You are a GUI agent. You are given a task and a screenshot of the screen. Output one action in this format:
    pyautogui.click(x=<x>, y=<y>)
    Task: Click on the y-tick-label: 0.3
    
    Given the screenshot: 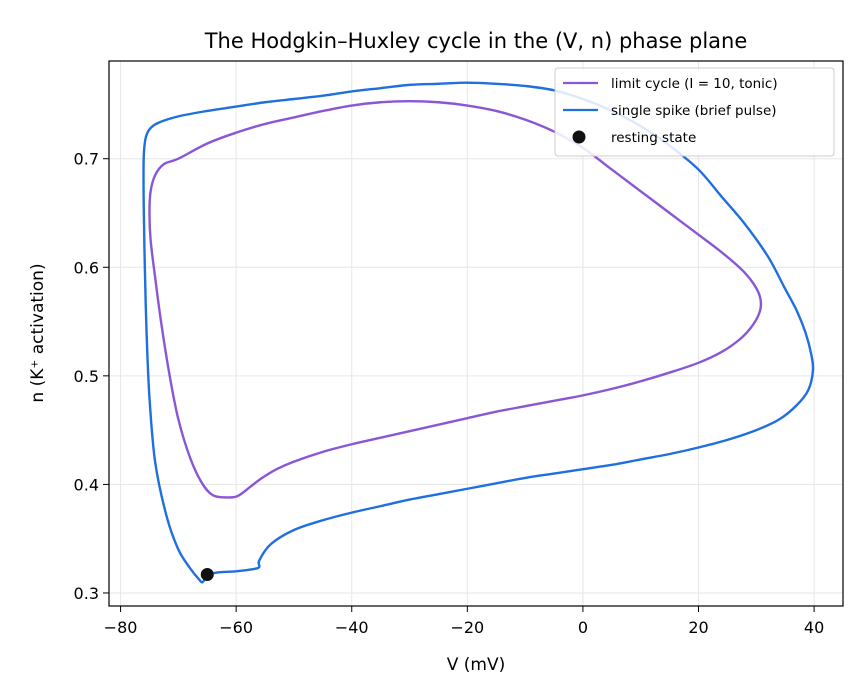 What is the action you would take?
    pyautogui.click(x=86, y=593)
    